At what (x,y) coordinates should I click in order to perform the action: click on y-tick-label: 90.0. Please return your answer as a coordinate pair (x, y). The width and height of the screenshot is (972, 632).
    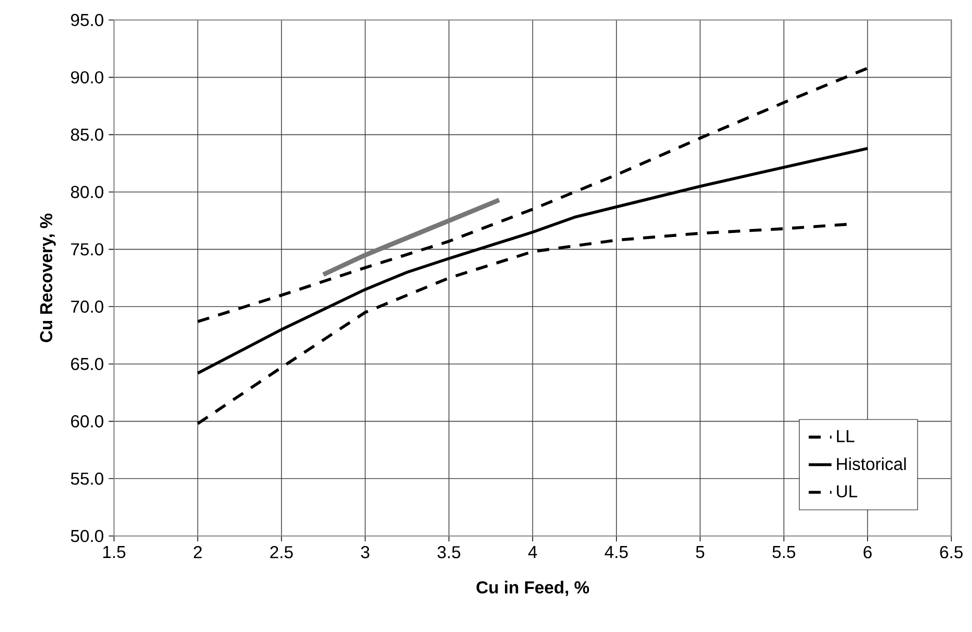
    Looking at the image, I should click on (87, 77).